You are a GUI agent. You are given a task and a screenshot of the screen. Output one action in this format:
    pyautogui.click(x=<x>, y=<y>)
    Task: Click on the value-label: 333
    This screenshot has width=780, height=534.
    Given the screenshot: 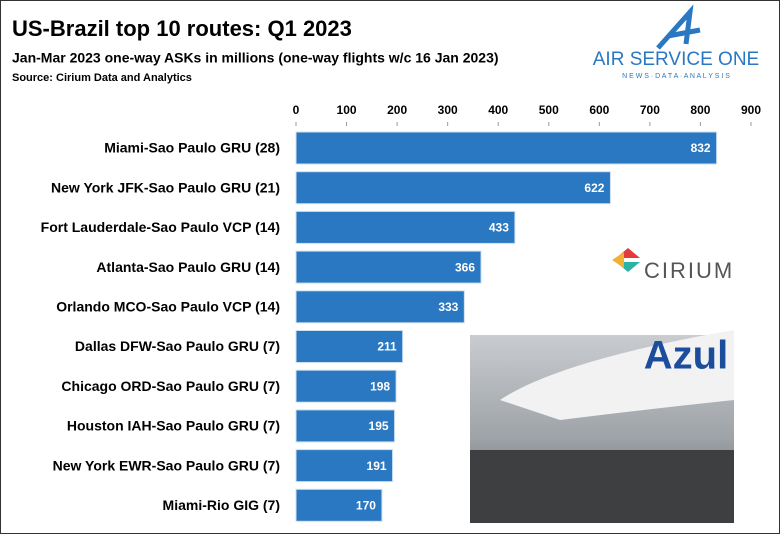 What is the action you would take?
    pyautogui.click(x=448, y=307)
    